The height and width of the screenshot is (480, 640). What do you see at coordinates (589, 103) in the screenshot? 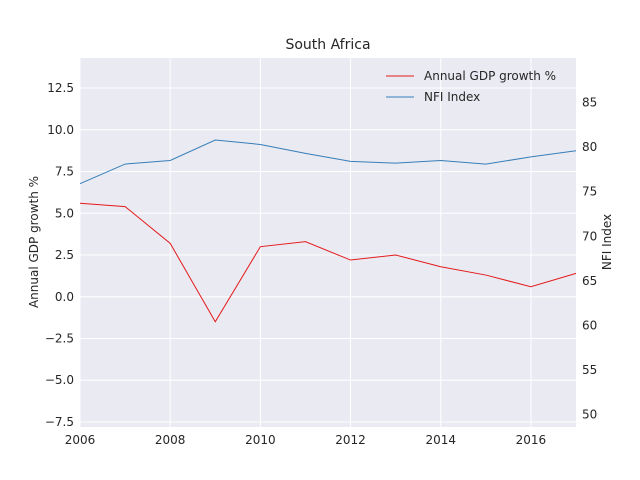
I see `y2-tick-label: 85` at bounding box center [589, 103].